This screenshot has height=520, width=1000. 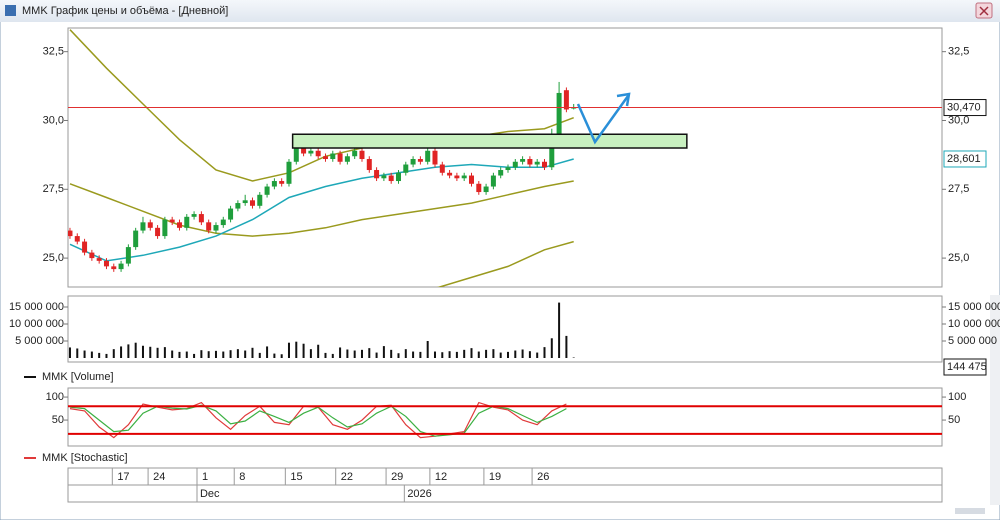 What do you see at coordinates (958, 120) in the screenshot?
I see `y-tick-label-right: 30,0` at bounding box center [958, 120].